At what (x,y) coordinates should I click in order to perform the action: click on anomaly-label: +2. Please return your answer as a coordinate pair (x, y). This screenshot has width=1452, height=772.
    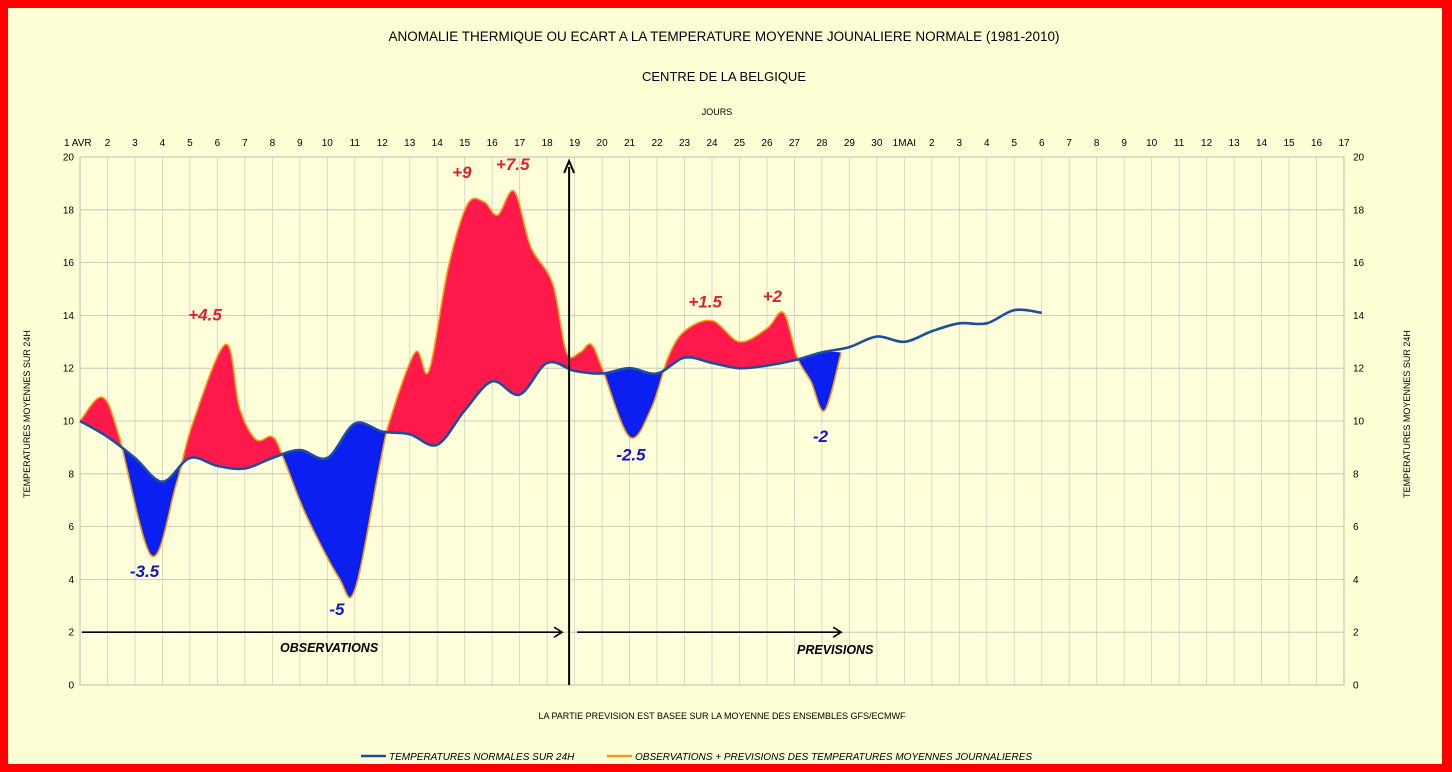
    Looking at the image, I should click on (773, 296).